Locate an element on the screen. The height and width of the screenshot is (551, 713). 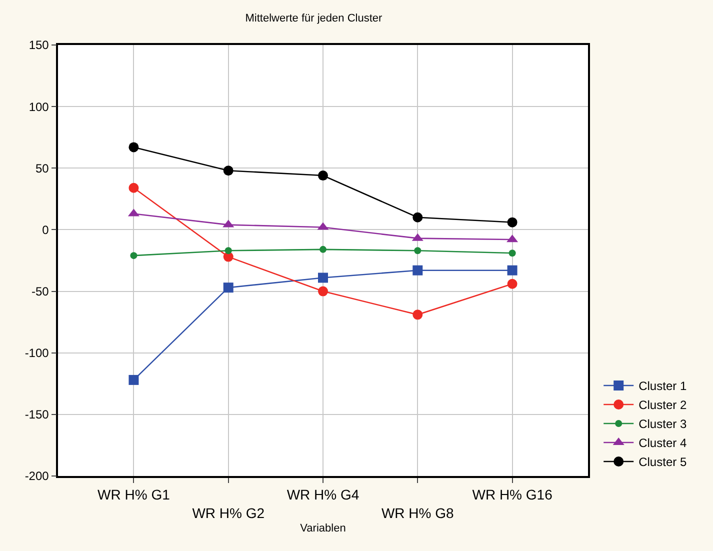
legend-label: Cluster 2 is located at coordinates (662, 405).